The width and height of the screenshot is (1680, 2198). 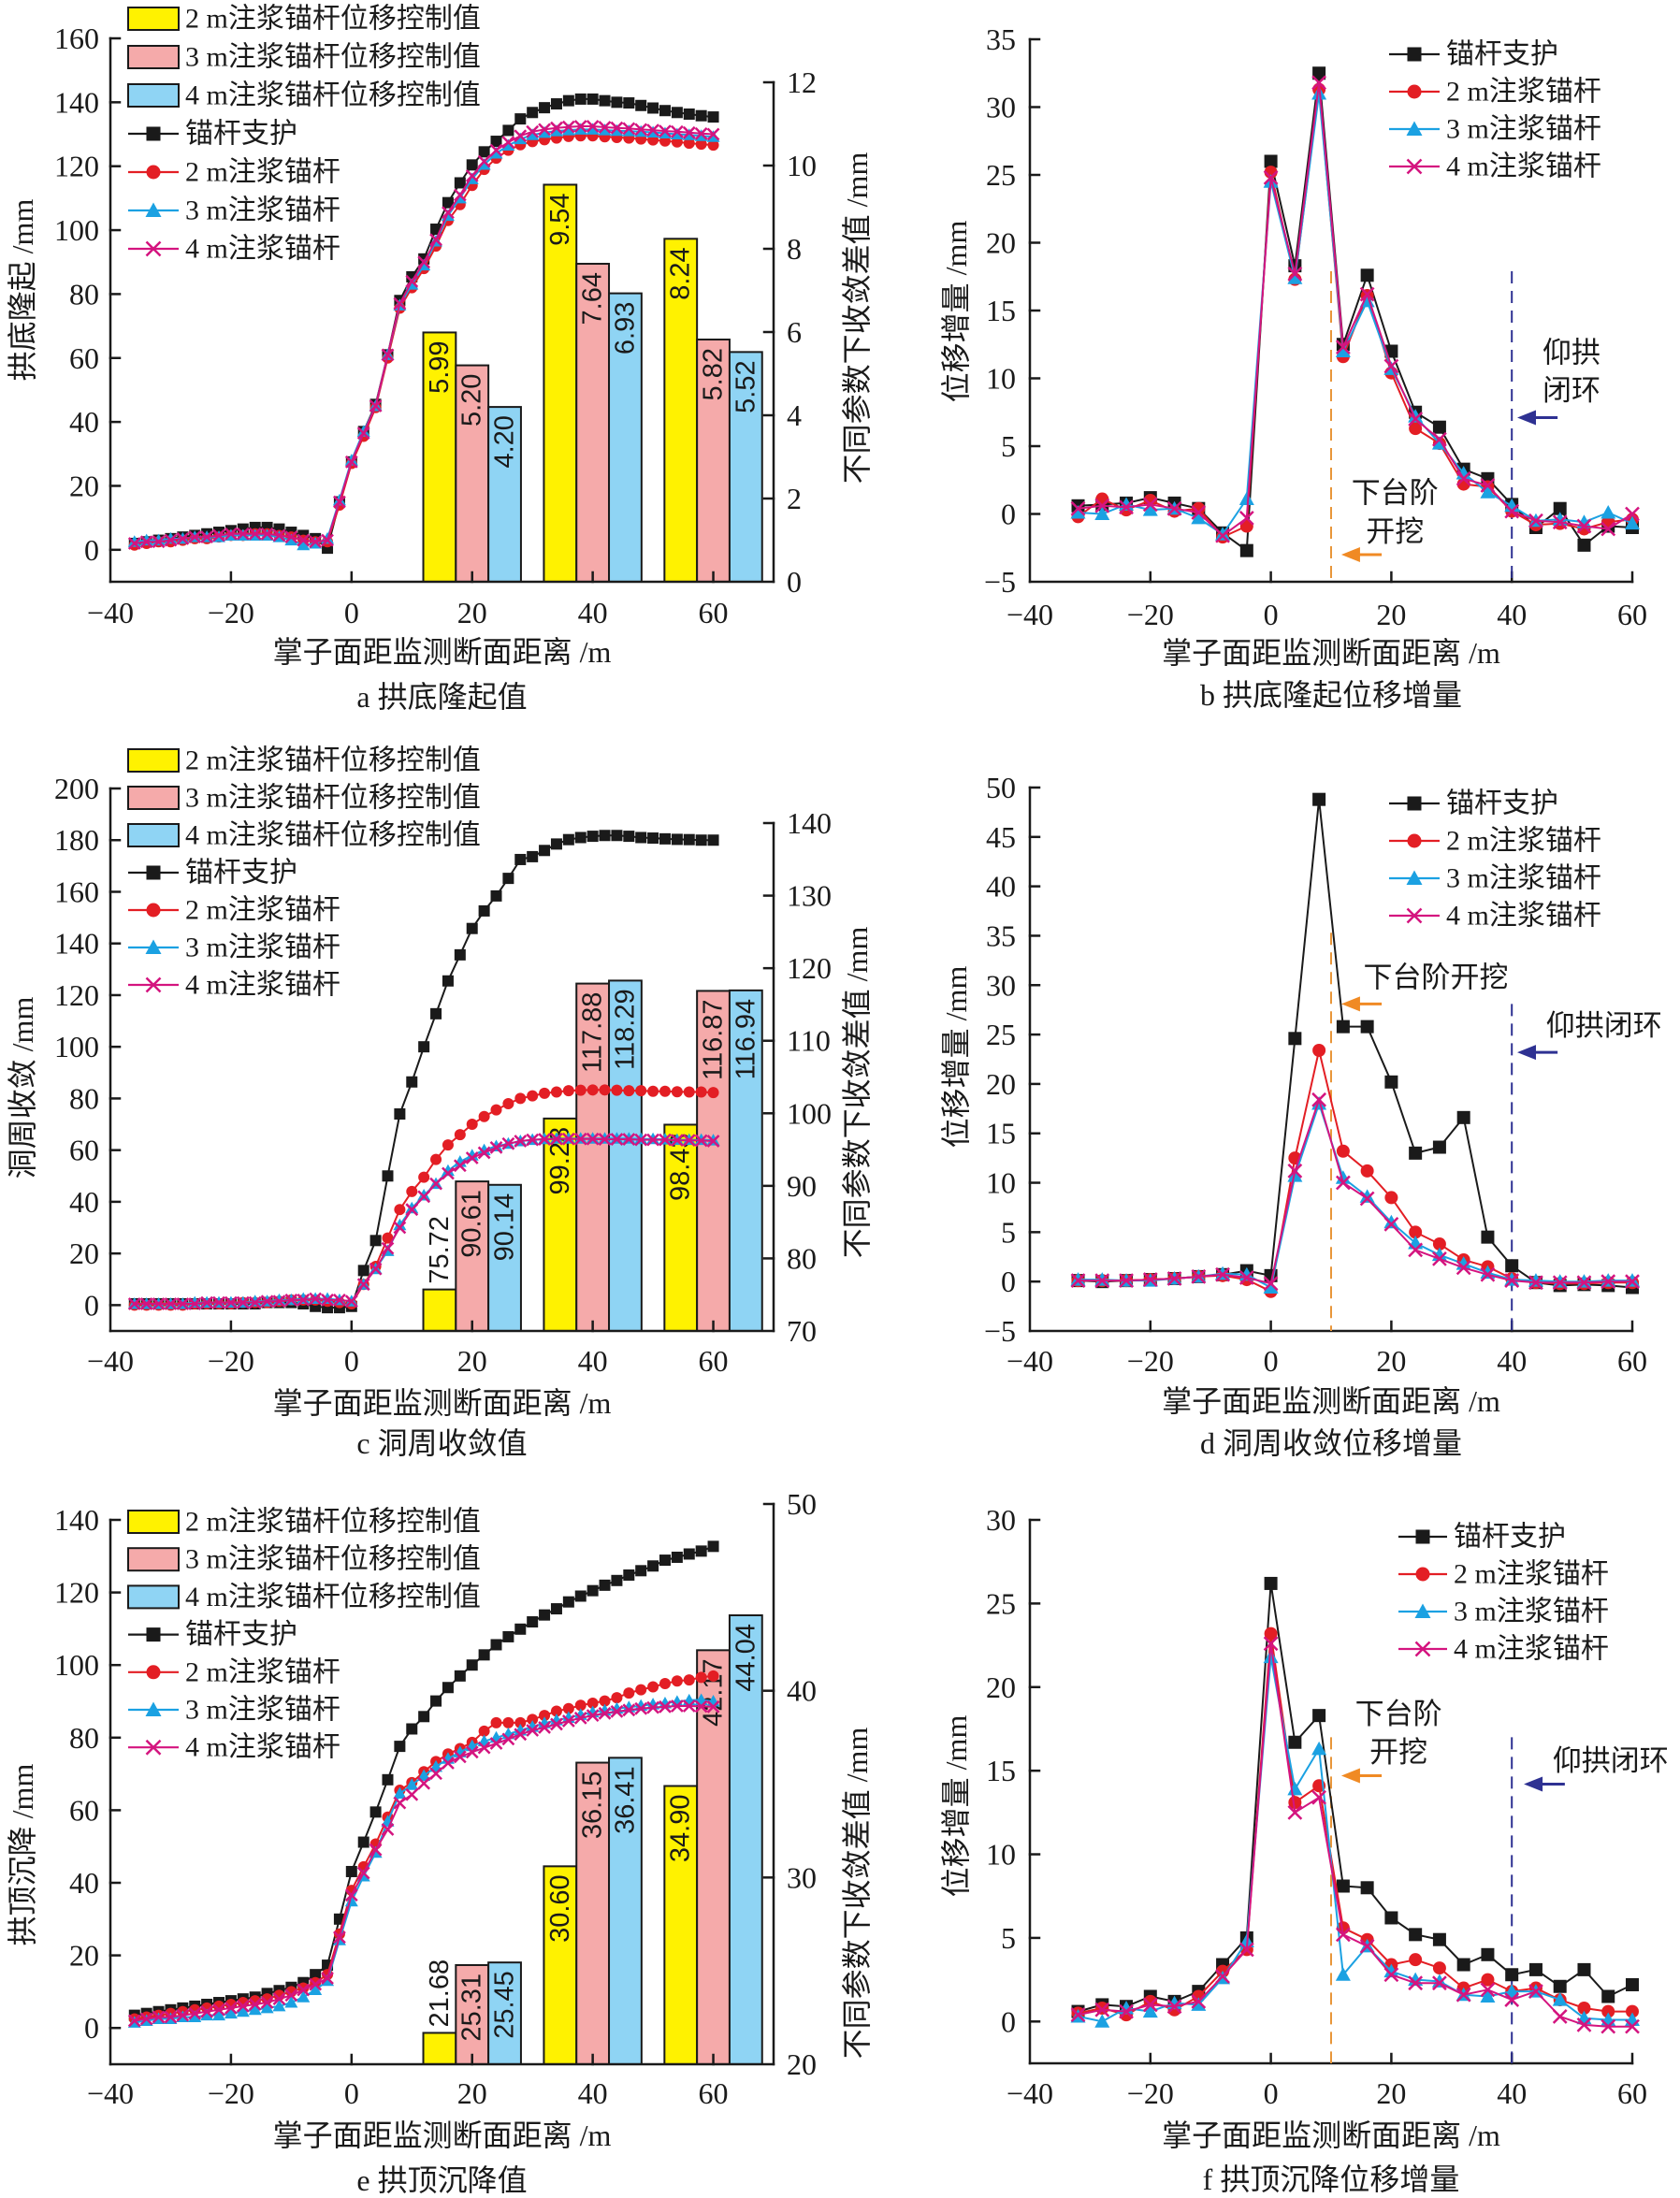 What do you see at coordinates (794, 498) in the screenshot?
I see `y2-tick-label: 2` at bounding box center [794, 498].